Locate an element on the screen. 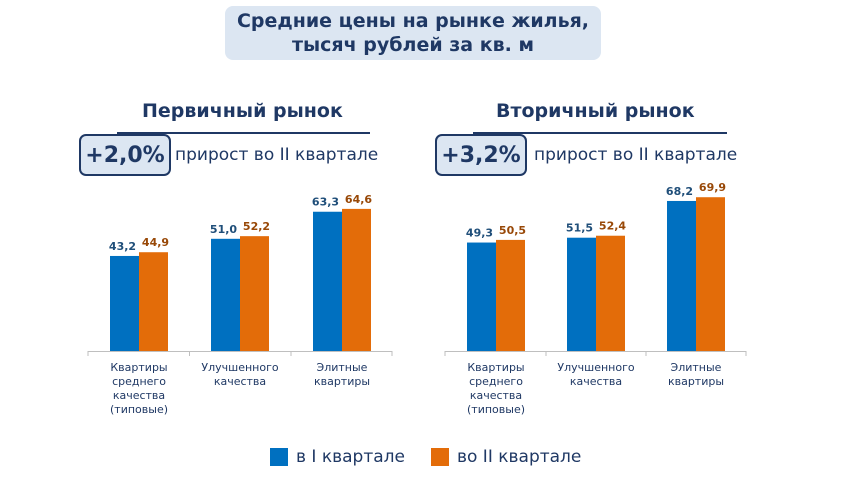 This screenshot has height=490, width=859. panel-title-secondary: Вторичный рынок is located at coordinates (595, 111).